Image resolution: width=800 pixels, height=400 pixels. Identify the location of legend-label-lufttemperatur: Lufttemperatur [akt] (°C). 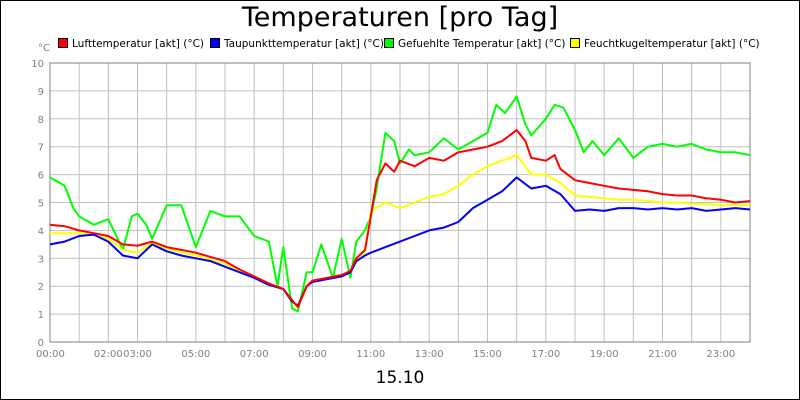
(138, 44).